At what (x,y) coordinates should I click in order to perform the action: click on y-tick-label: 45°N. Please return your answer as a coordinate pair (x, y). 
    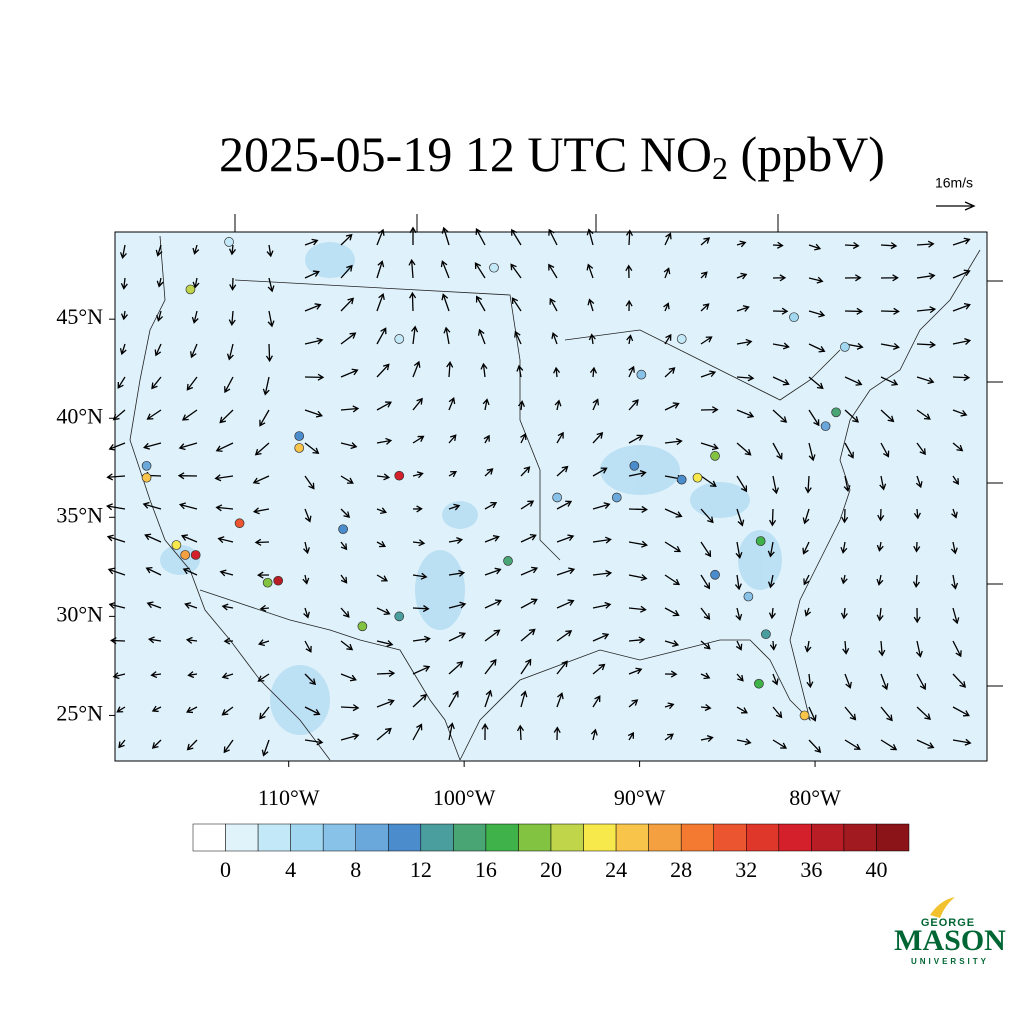
    Looking at the image, I should click on (79, 316).